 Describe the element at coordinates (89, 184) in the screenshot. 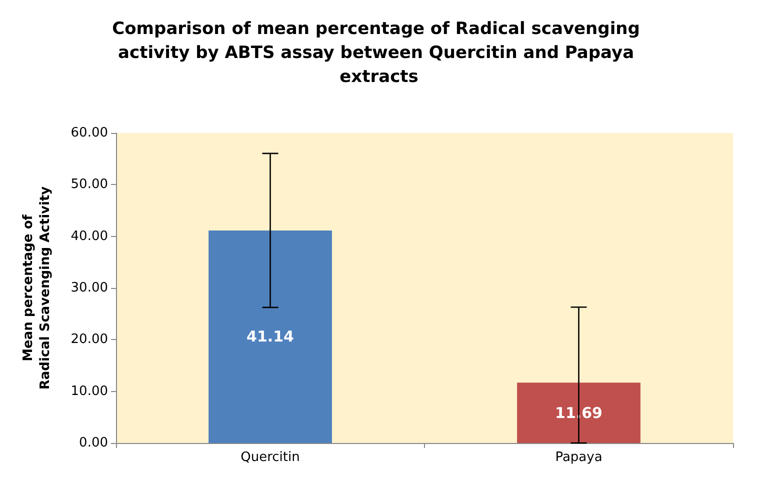

I see `y-tick-label: 50.00` at that location.